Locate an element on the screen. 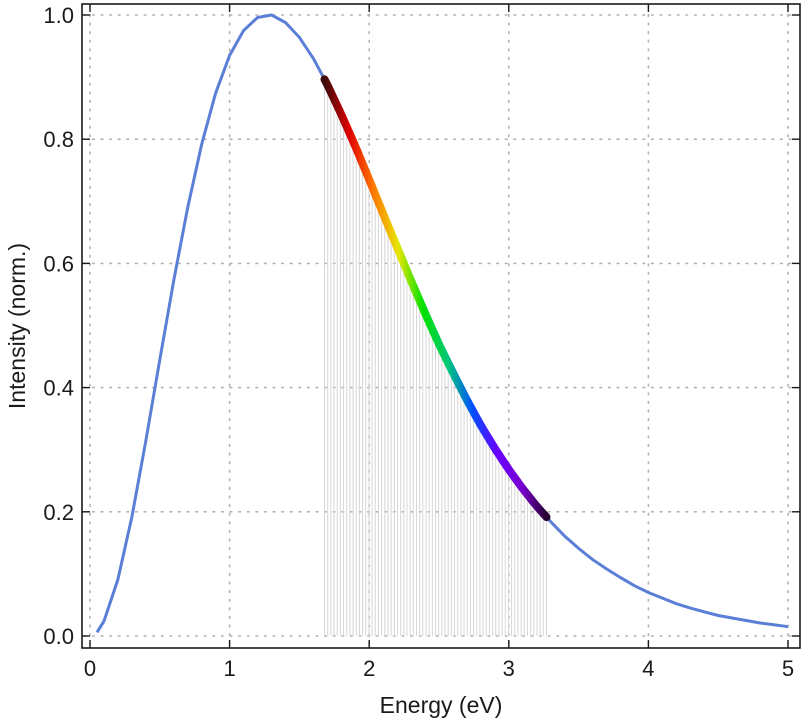  x-tick-label: 0 is located at coordinates (90, 668).